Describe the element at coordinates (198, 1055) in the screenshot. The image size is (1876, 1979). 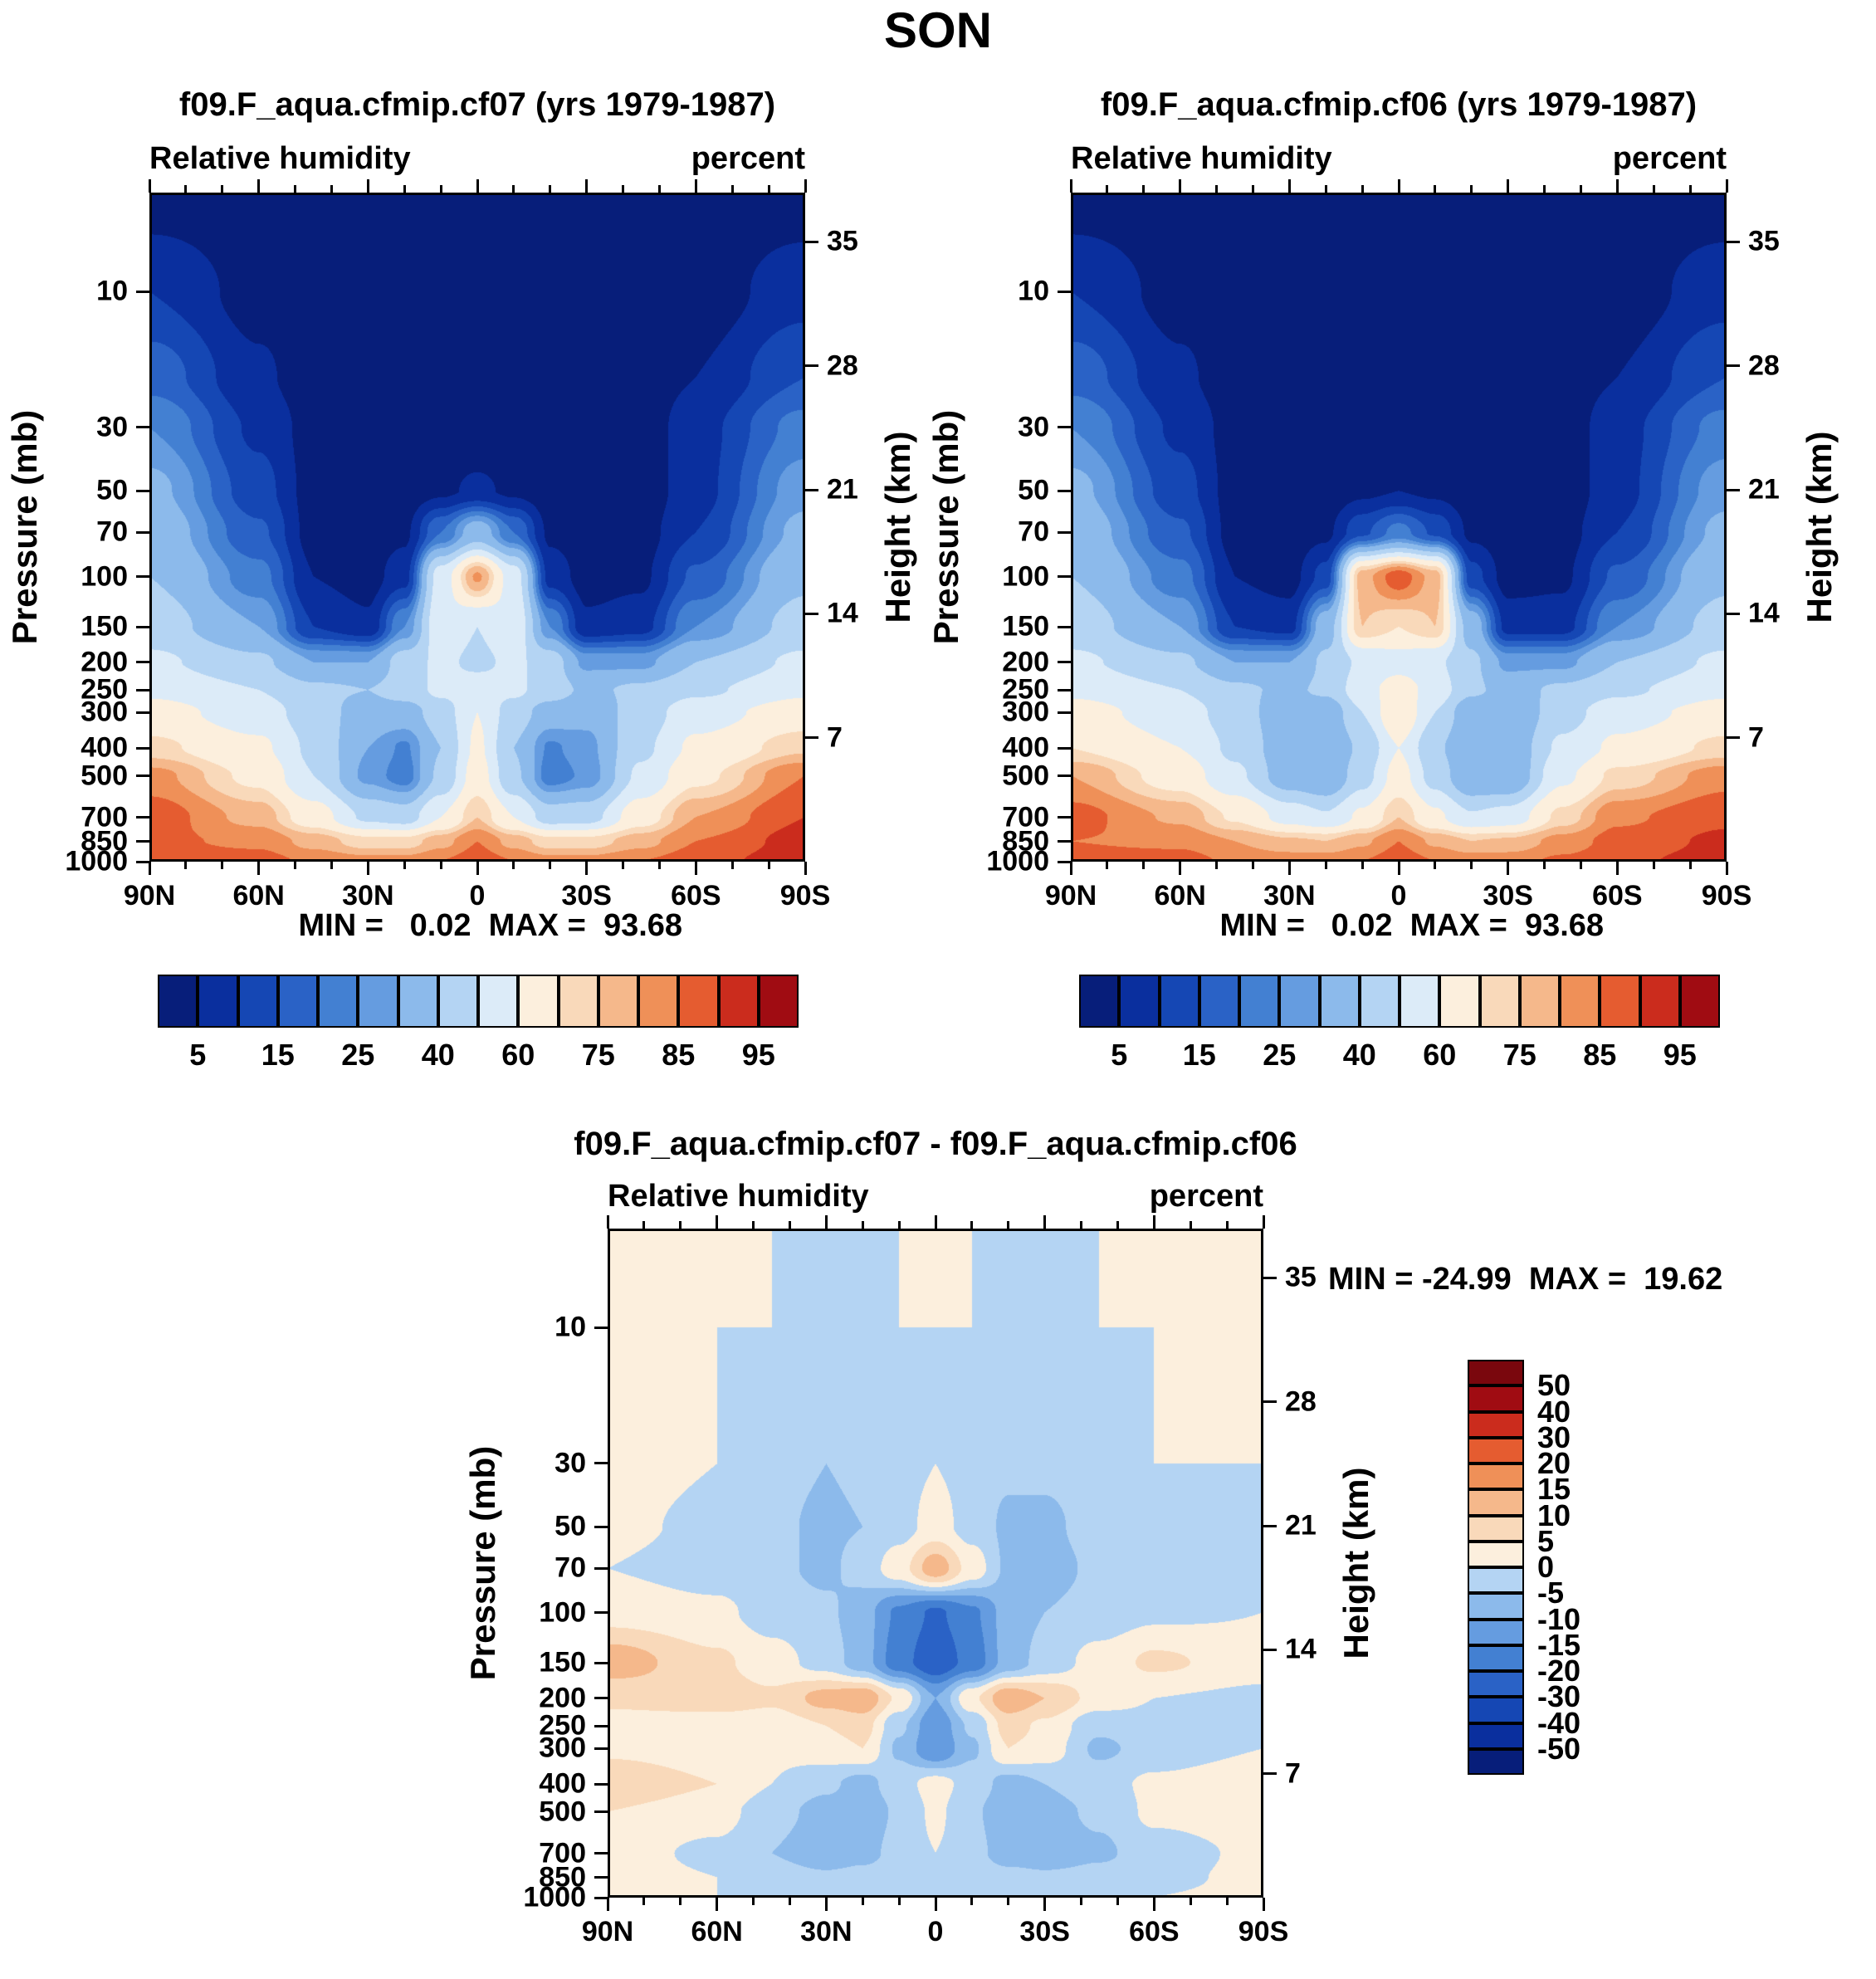
I see `colorbar-tick-label: 5` at that location.